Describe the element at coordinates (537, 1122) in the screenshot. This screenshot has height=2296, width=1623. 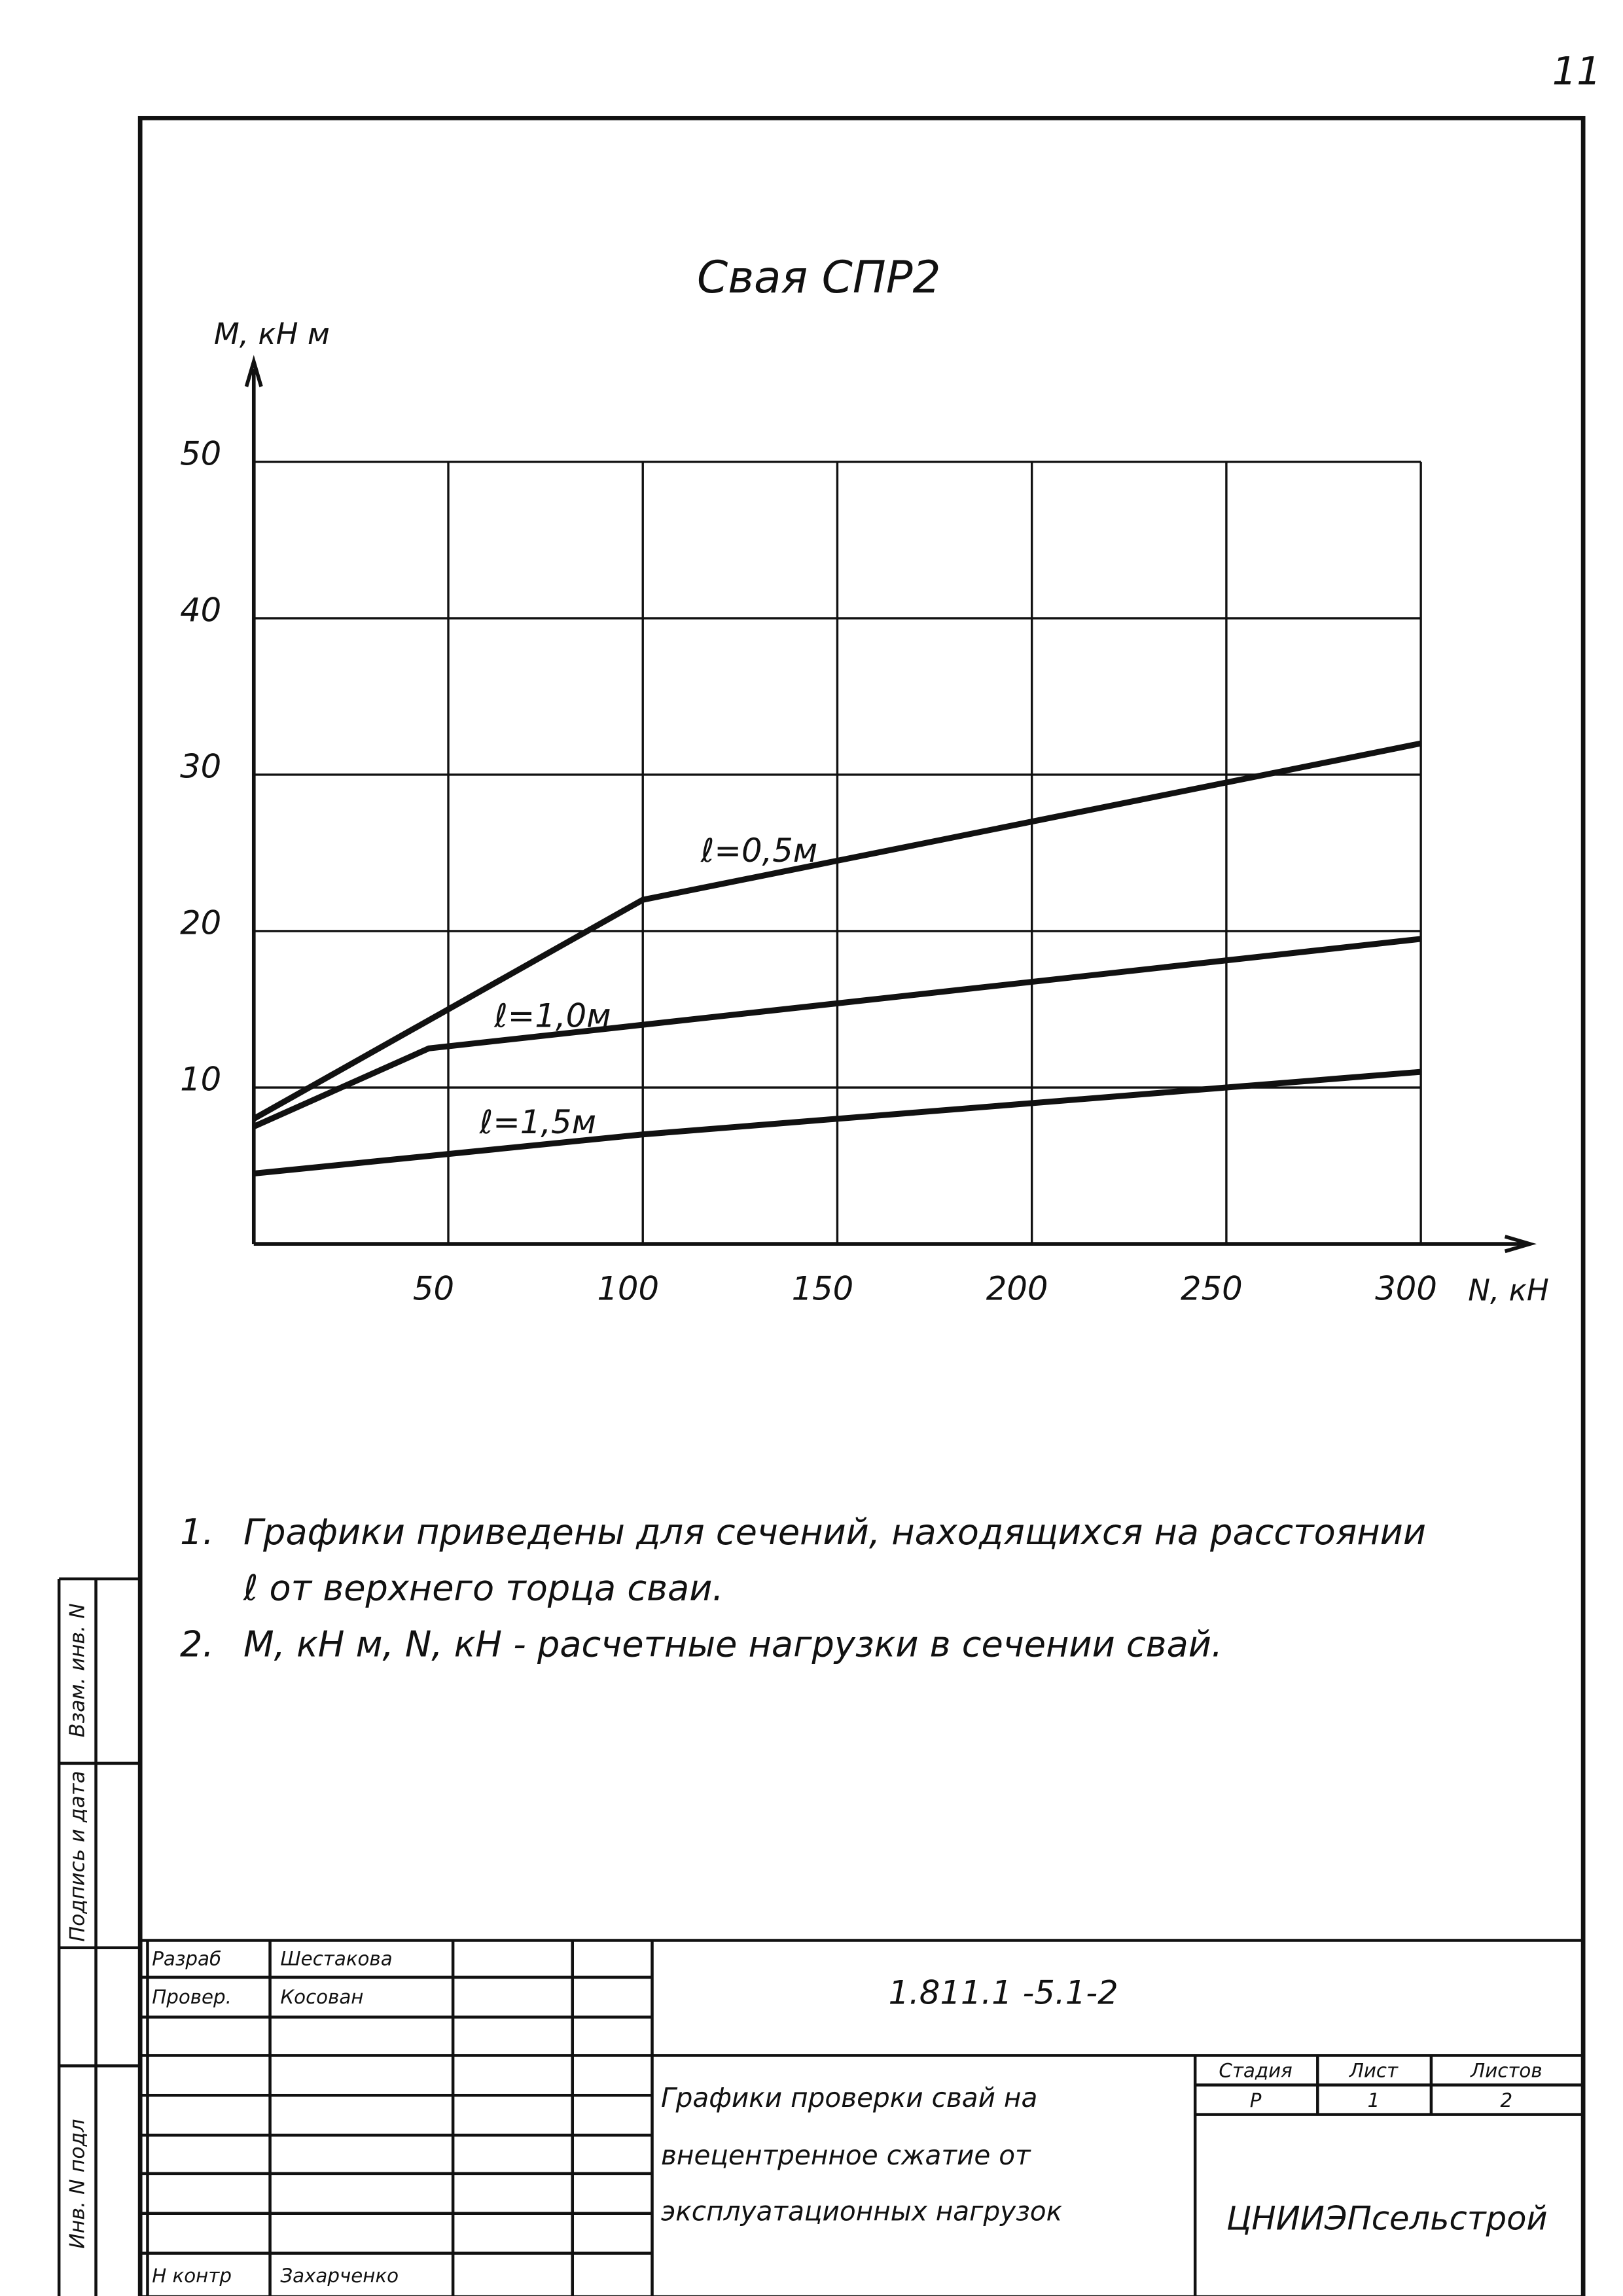
I see `series-label: ℓ=1,5м` at that location.